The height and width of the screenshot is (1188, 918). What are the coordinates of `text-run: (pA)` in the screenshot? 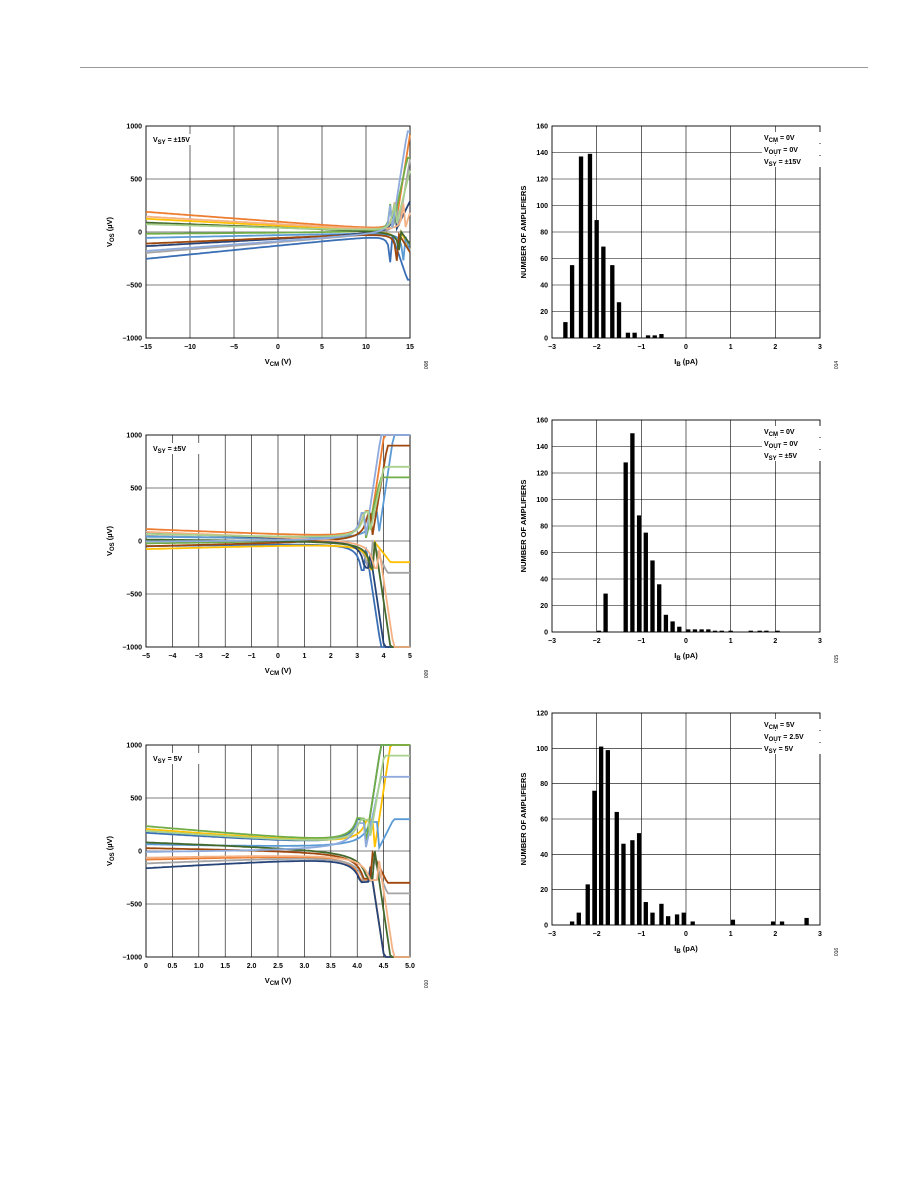 It's located at (690, 655).